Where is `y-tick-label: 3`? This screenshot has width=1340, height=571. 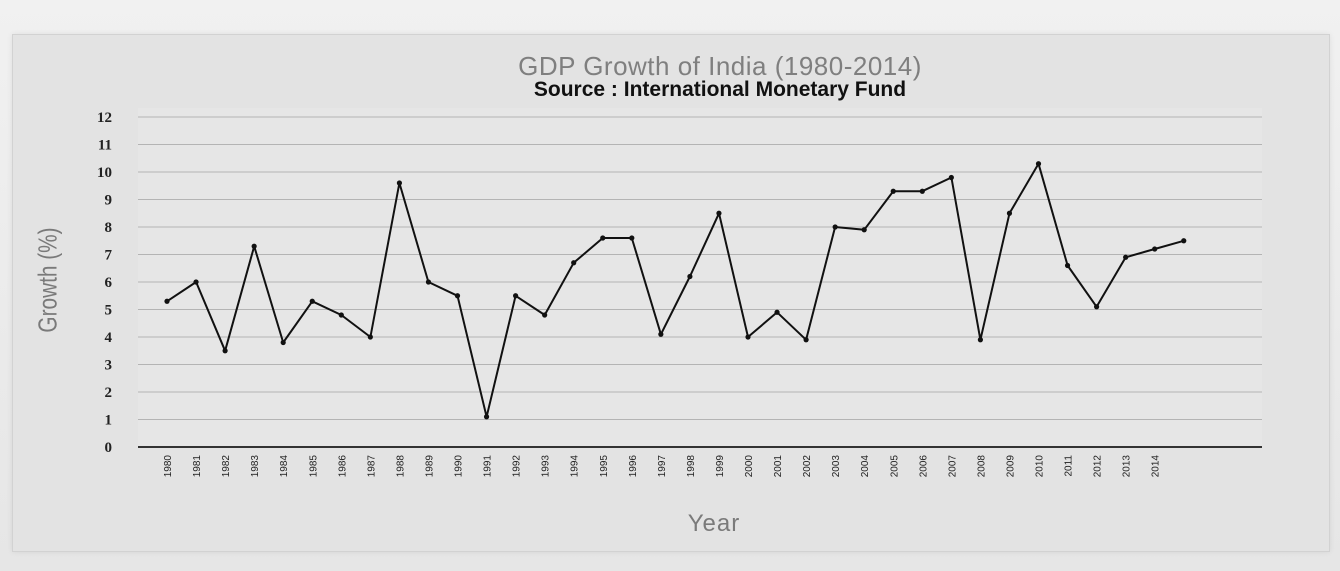 y-tick-label: 3 is located at coordinates (109, 366).